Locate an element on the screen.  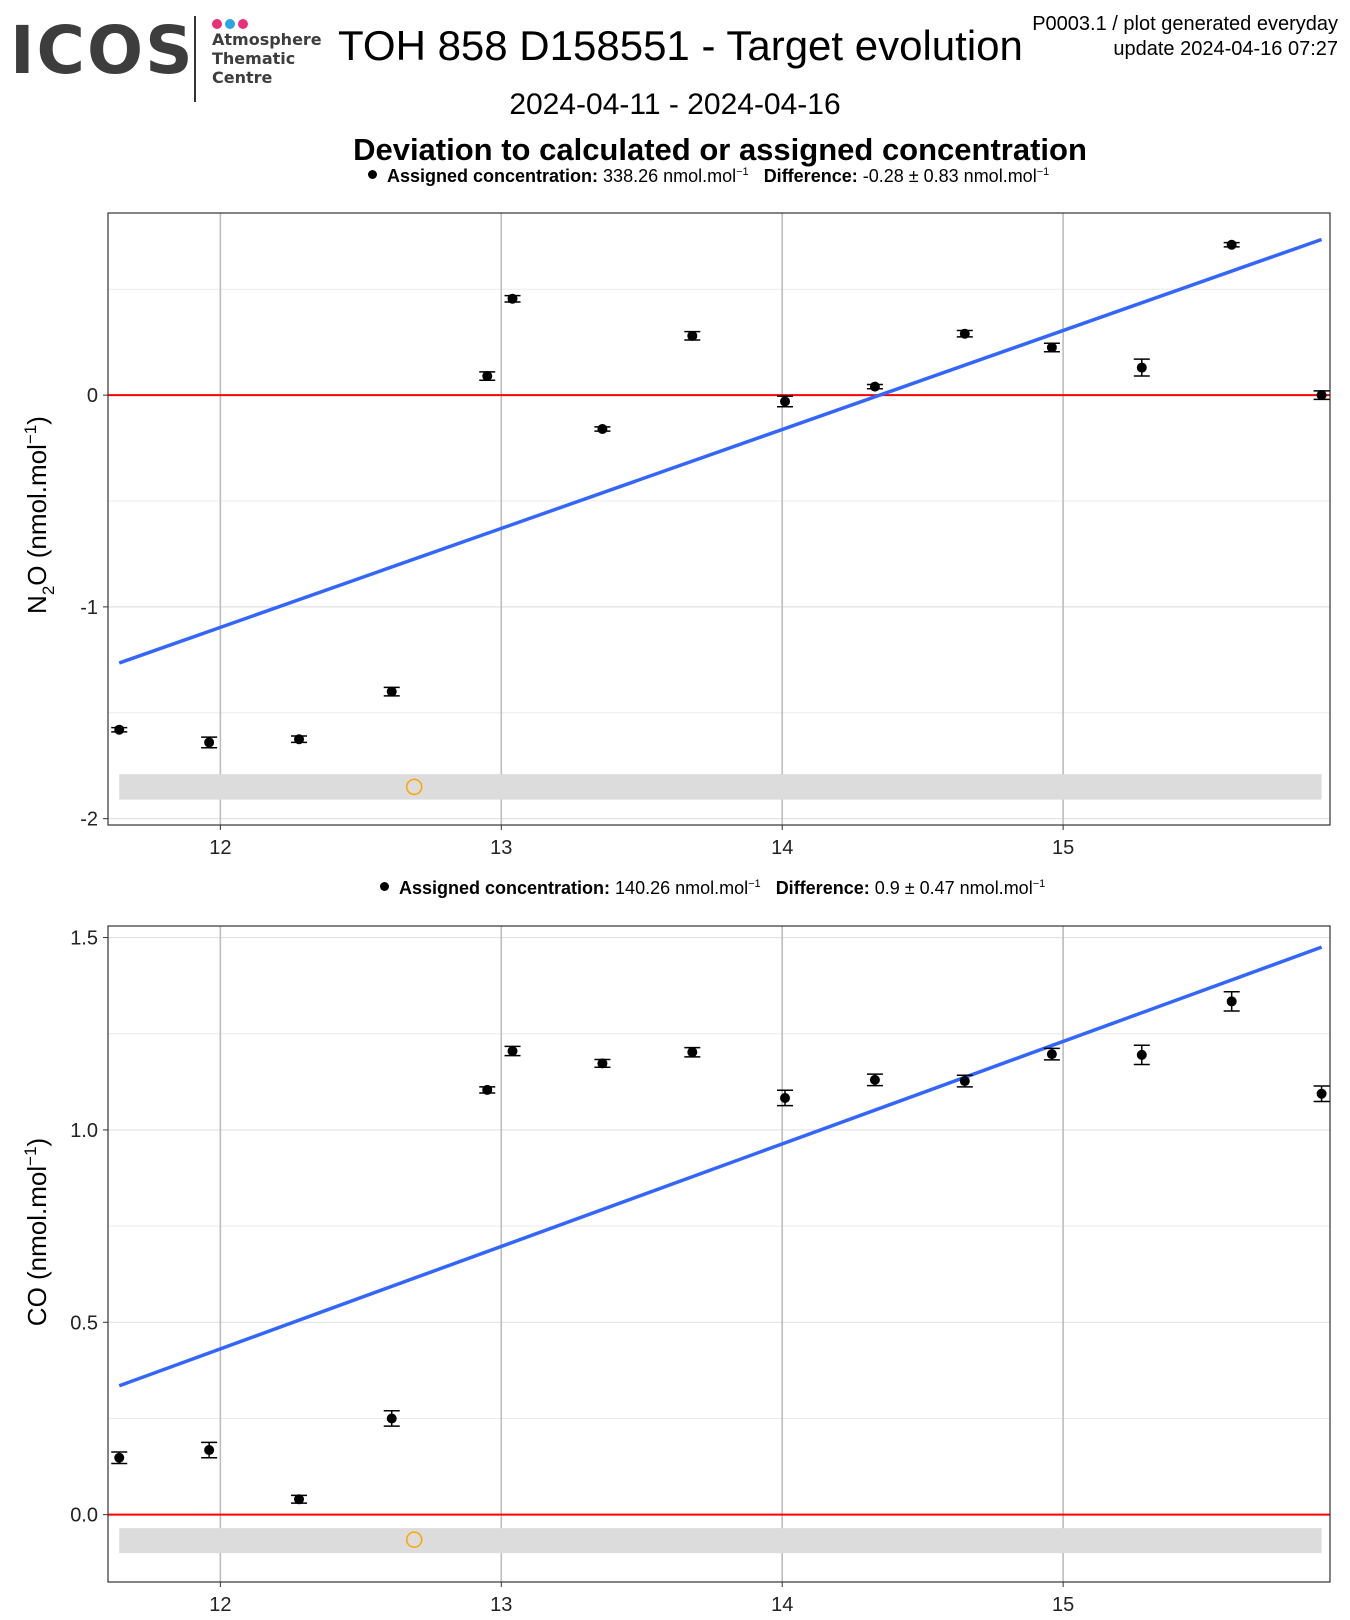
y-tick-label: 1.0 is located at coordinates (84, 1131).